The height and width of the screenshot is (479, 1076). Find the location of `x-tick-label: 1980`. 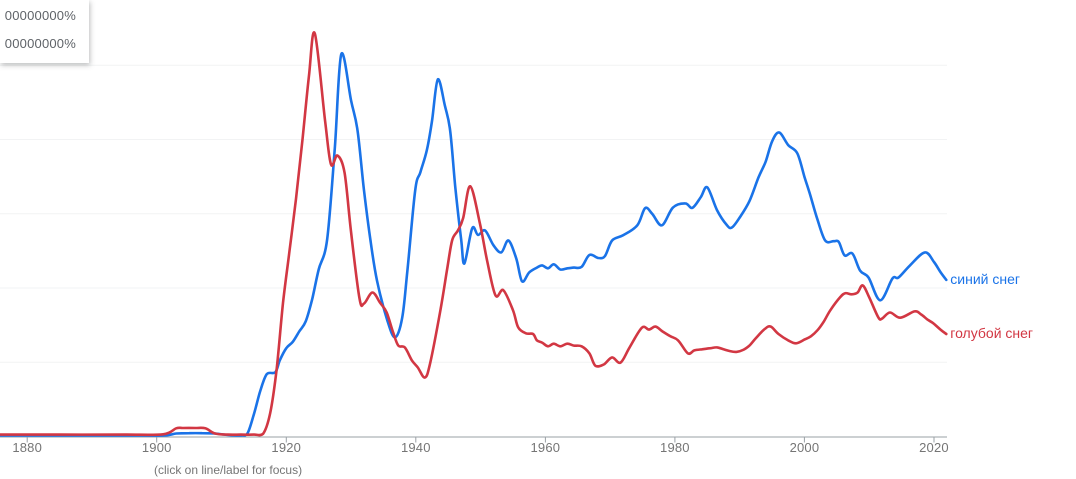

x-tick-label: 1980 is located at coordinates (675, 447).